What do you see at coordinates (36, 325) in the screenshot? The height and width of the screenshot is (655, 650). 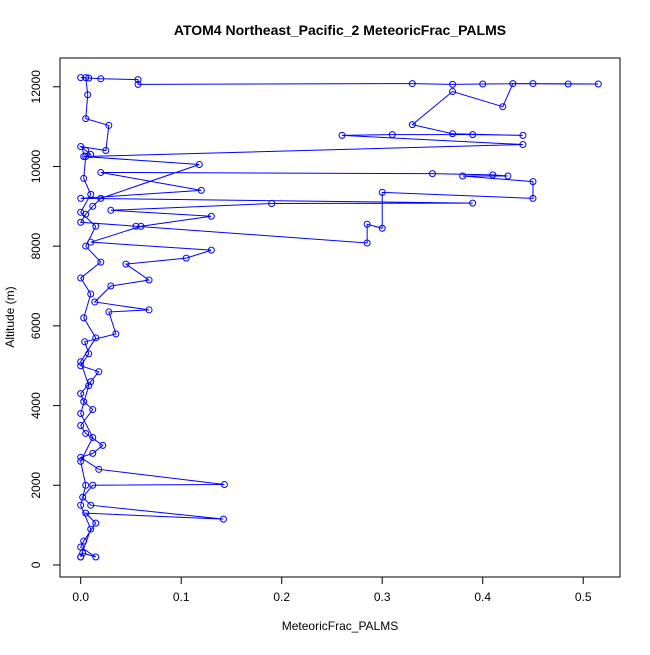 I see `y-tick-label: 6000` at bounding box center [36, 325].